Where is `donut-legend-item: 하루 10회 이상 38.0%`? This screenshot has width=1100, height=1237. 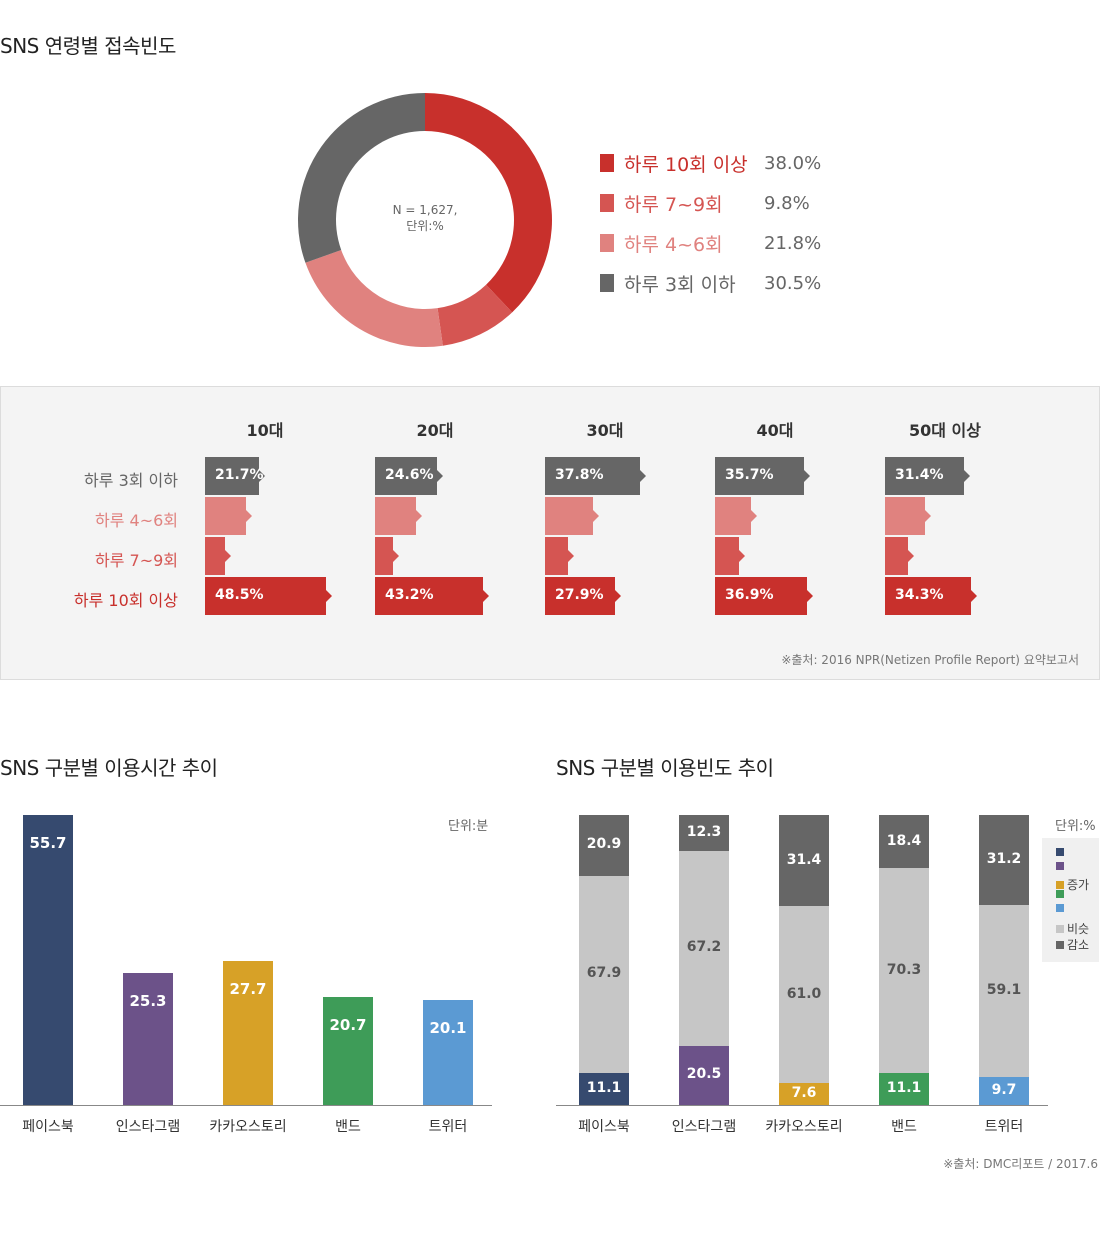 donut-legend-item: 하루 10회 이상 38.0% is located at coordinates (710, 163).